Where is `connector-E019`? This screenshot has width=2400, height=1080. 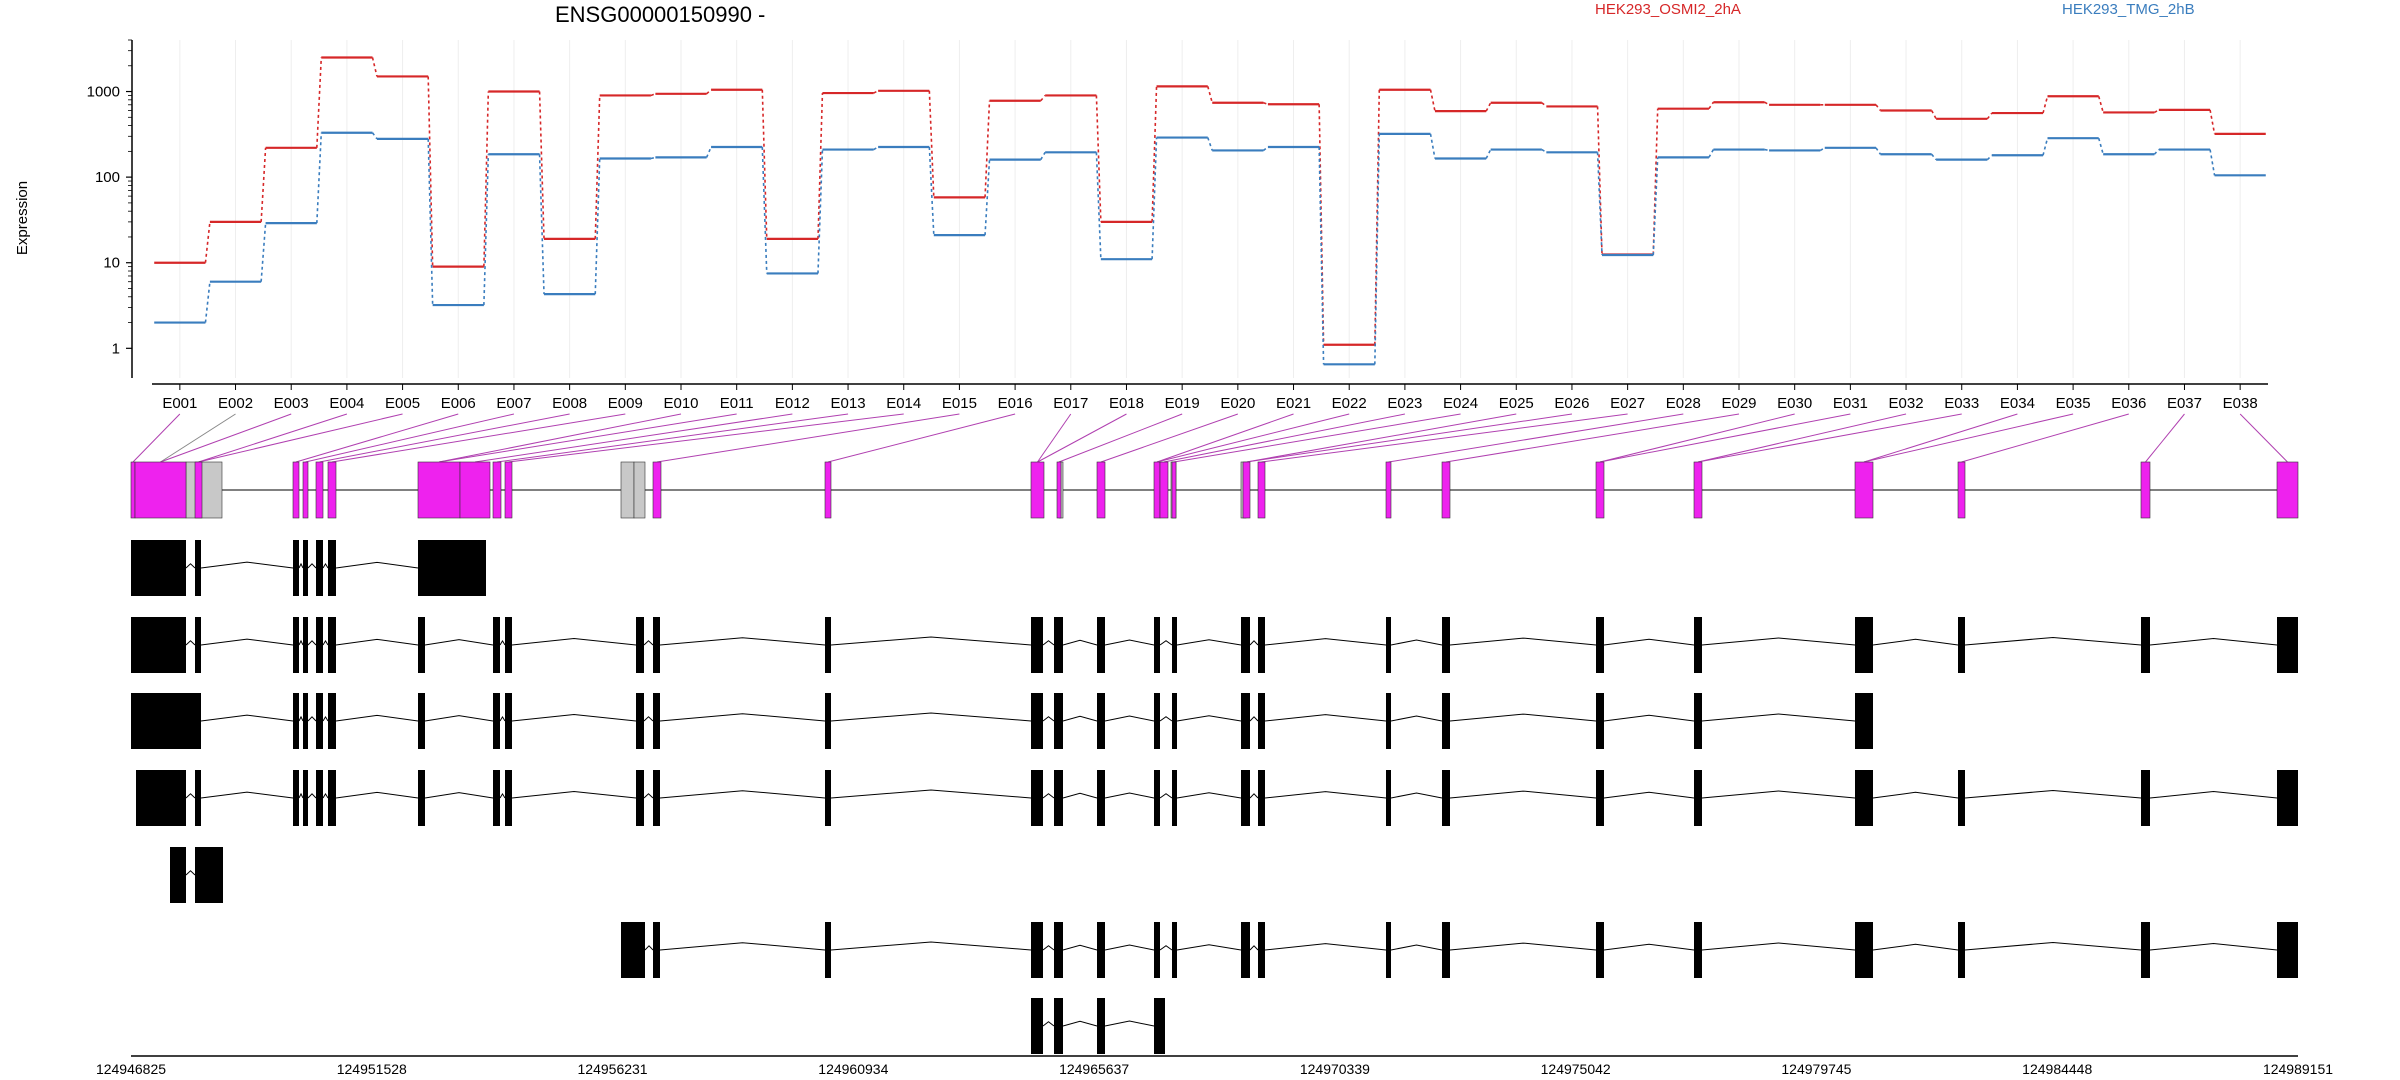
connector-E019 is located at coordinates (1120, 438).